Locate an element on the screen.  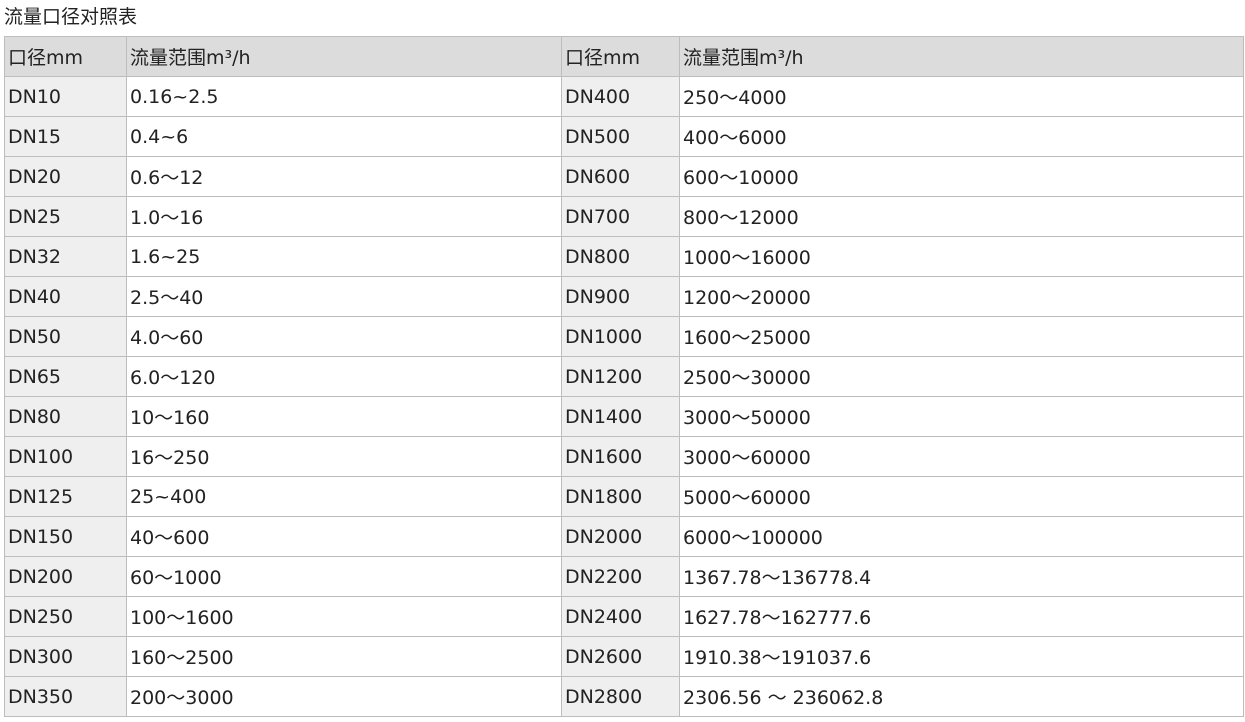
diameter-cell: DN2600 is located at coordinates (620, 656).